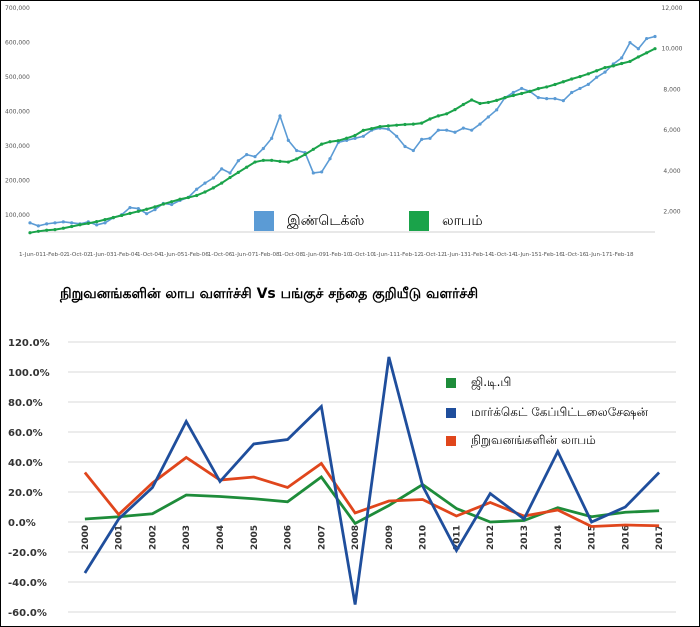 This screenshot has height=627, width=700. I want to click on left-axis-tick-label: 600,000, so click(17, 42).